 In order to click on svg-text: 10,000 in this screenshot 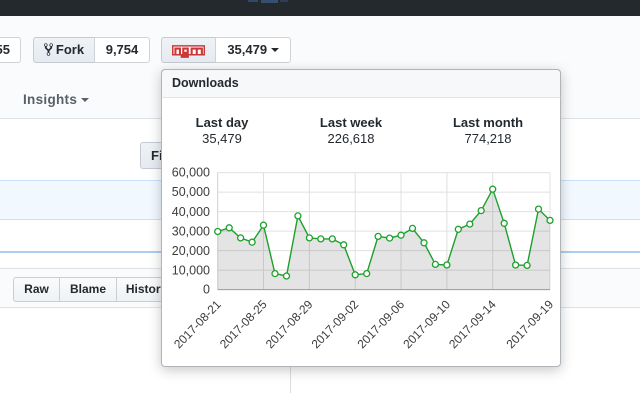, I will do `click(191, 271)`.